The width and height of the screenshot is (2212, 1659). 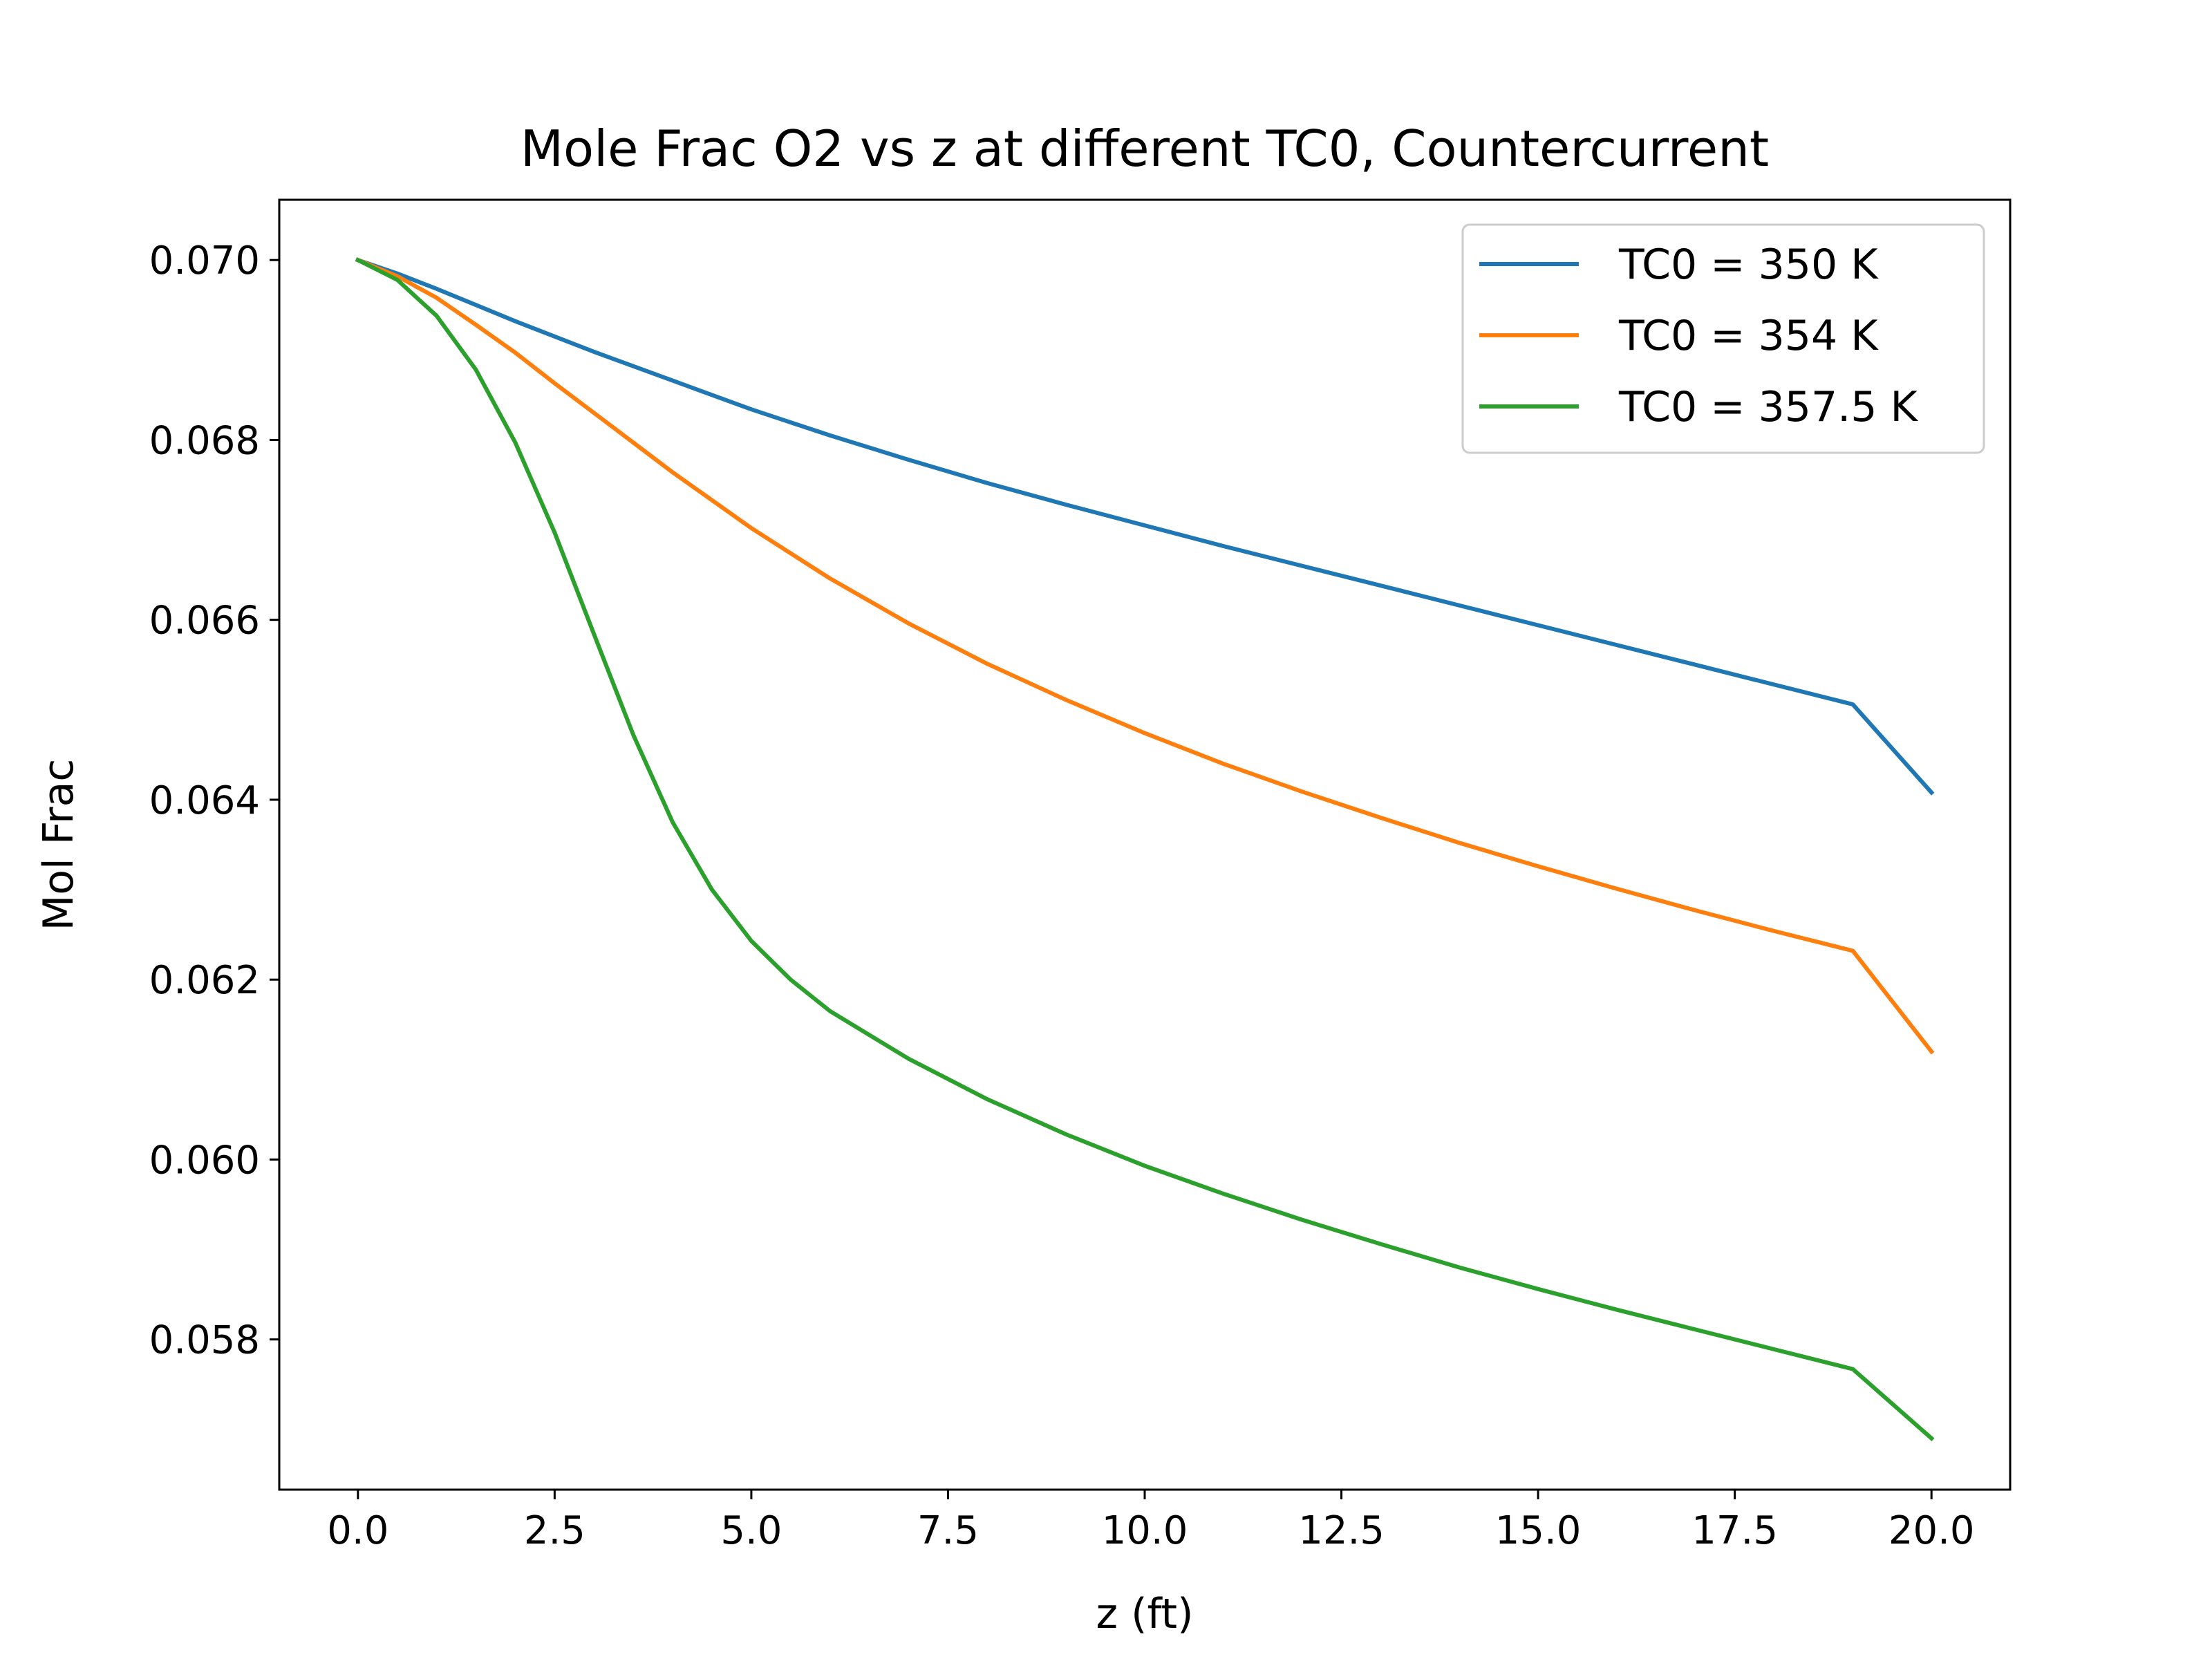 I want to click on y-axis: 0.058 0.060 0.062 0.064 0.066 0.068 0.070, so click(x=214, y=800).